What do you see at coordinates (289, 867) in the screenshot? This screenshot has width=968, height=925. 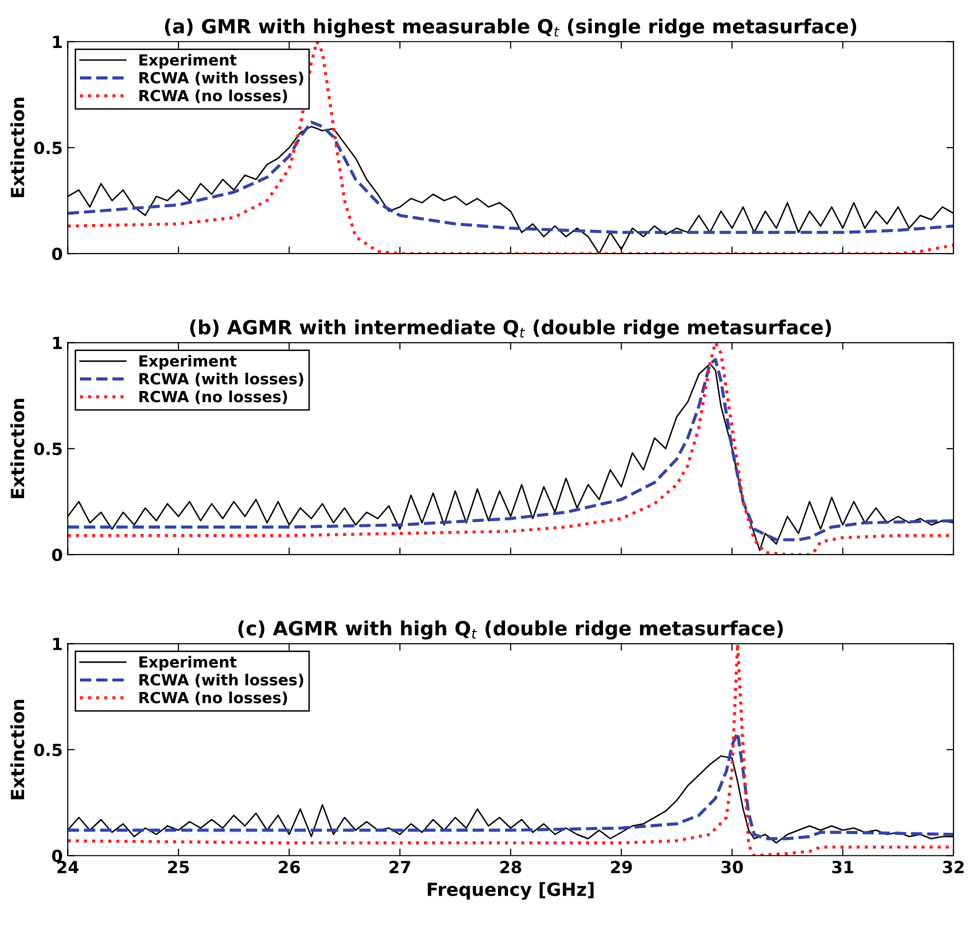 I see `x-tick-label: 26` at bounding box center [289, 867].